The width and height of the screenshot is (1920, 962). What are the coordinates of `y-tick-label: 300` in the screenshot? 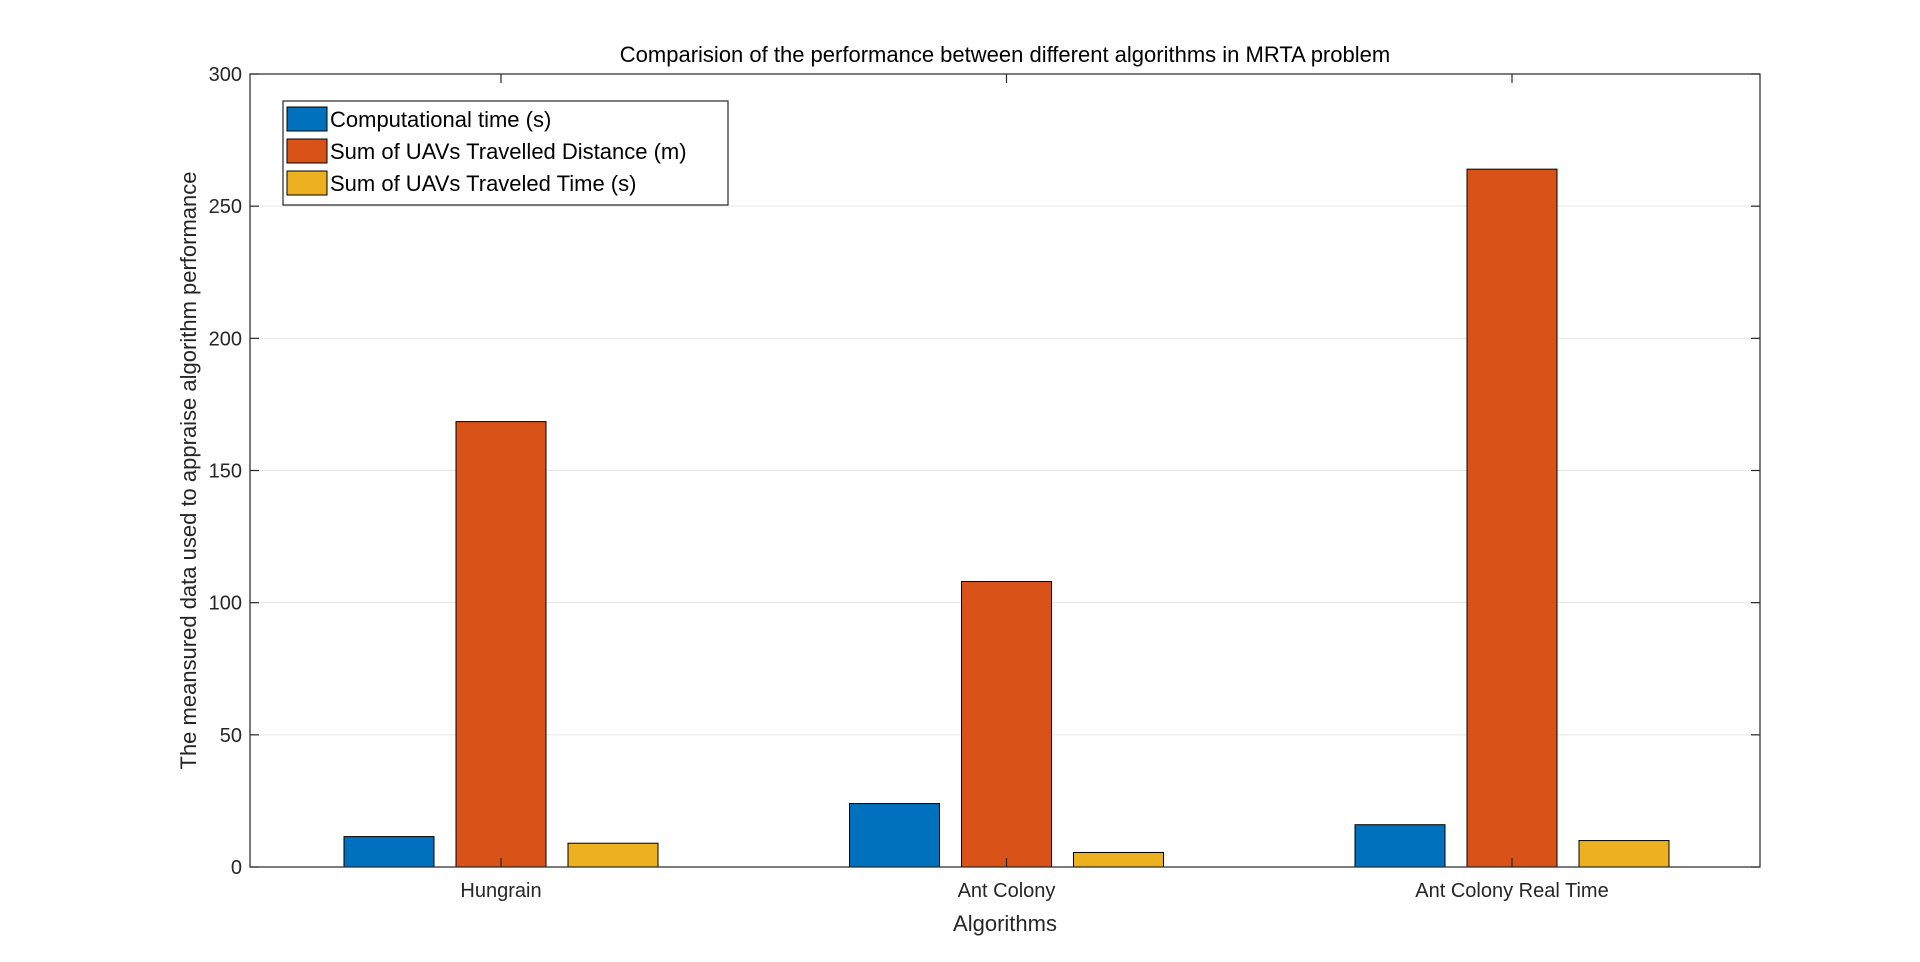 It's located at (225, 75).